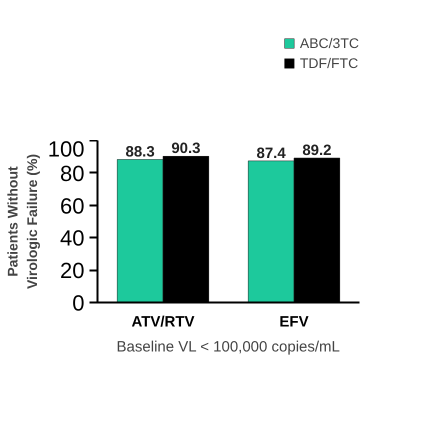  What do you see at coordinates (329, 43) in the screenshot?
I see `legend-label: ABC/3TC` at bounding box center [329, 43].